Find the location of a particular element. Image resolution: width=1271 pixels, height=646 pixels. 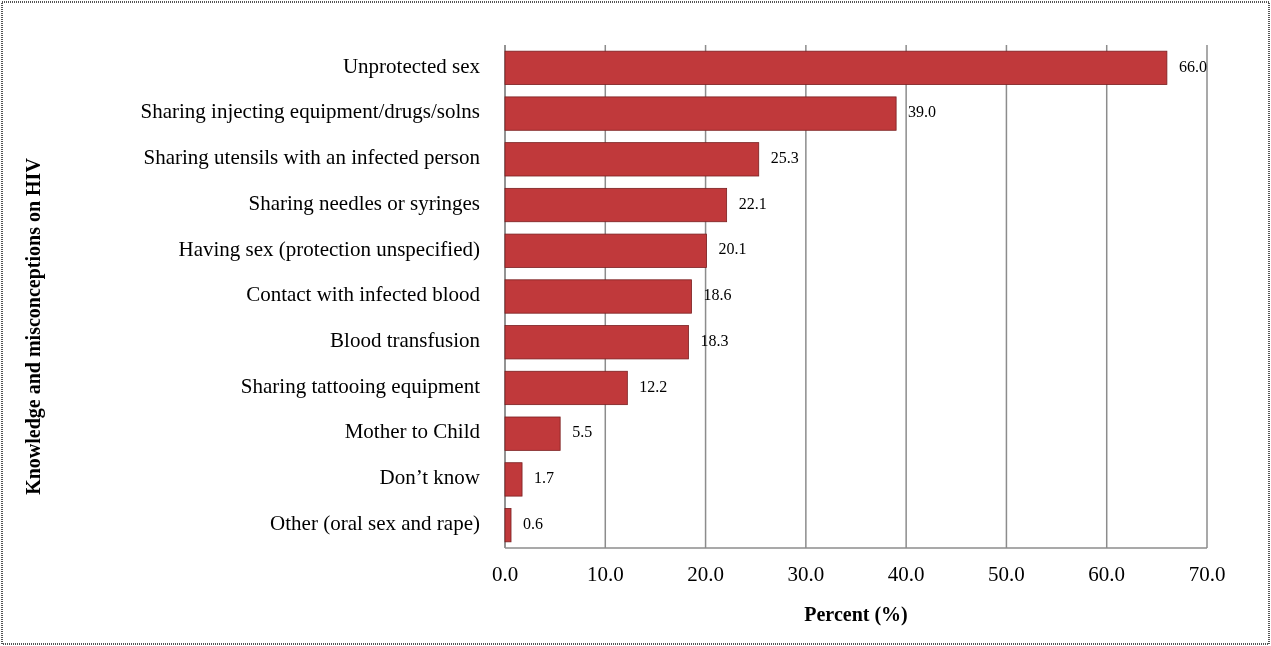

y-tick-label: Don’t know is located at coordinates (430, 477).